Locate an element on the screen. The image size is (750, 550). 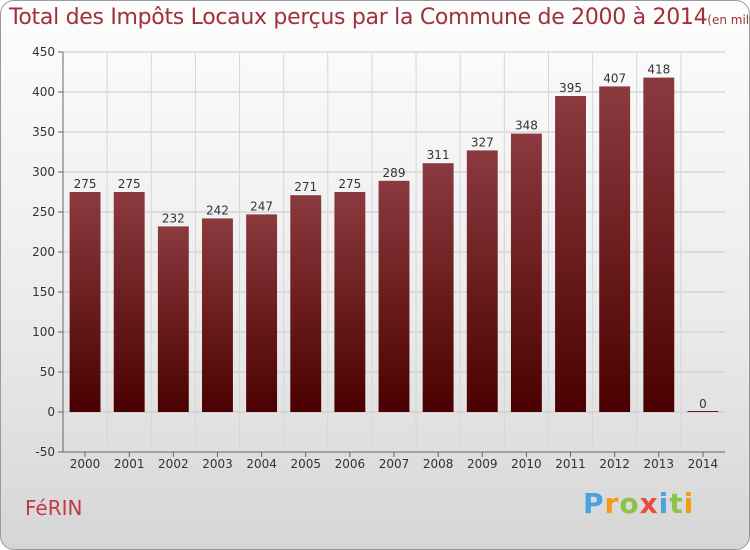
y-tick-label: 300 is located at coordinates (43, 172).